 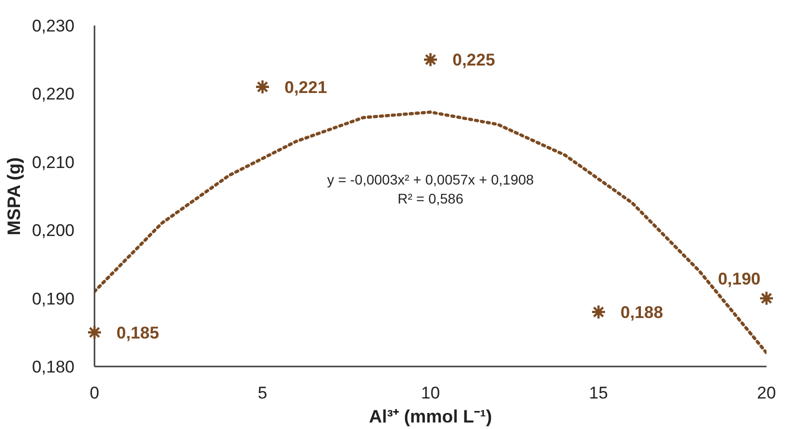 What do you see at coordinates (766, 393) in the screenshot?
I see `x-tick-label: 20` at bounding box center [766, 393].